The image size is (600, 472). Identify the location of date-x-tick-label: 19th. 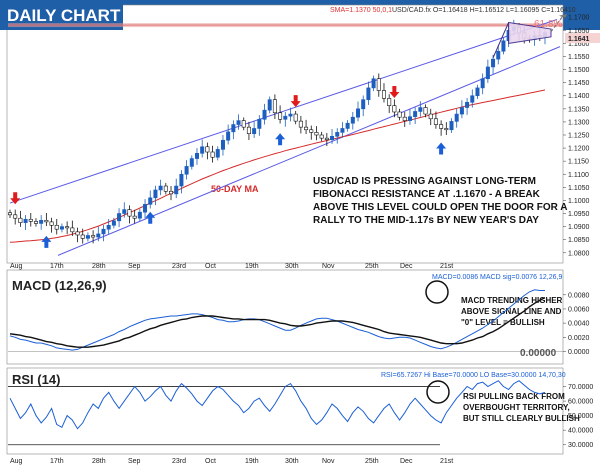
(252, 266).